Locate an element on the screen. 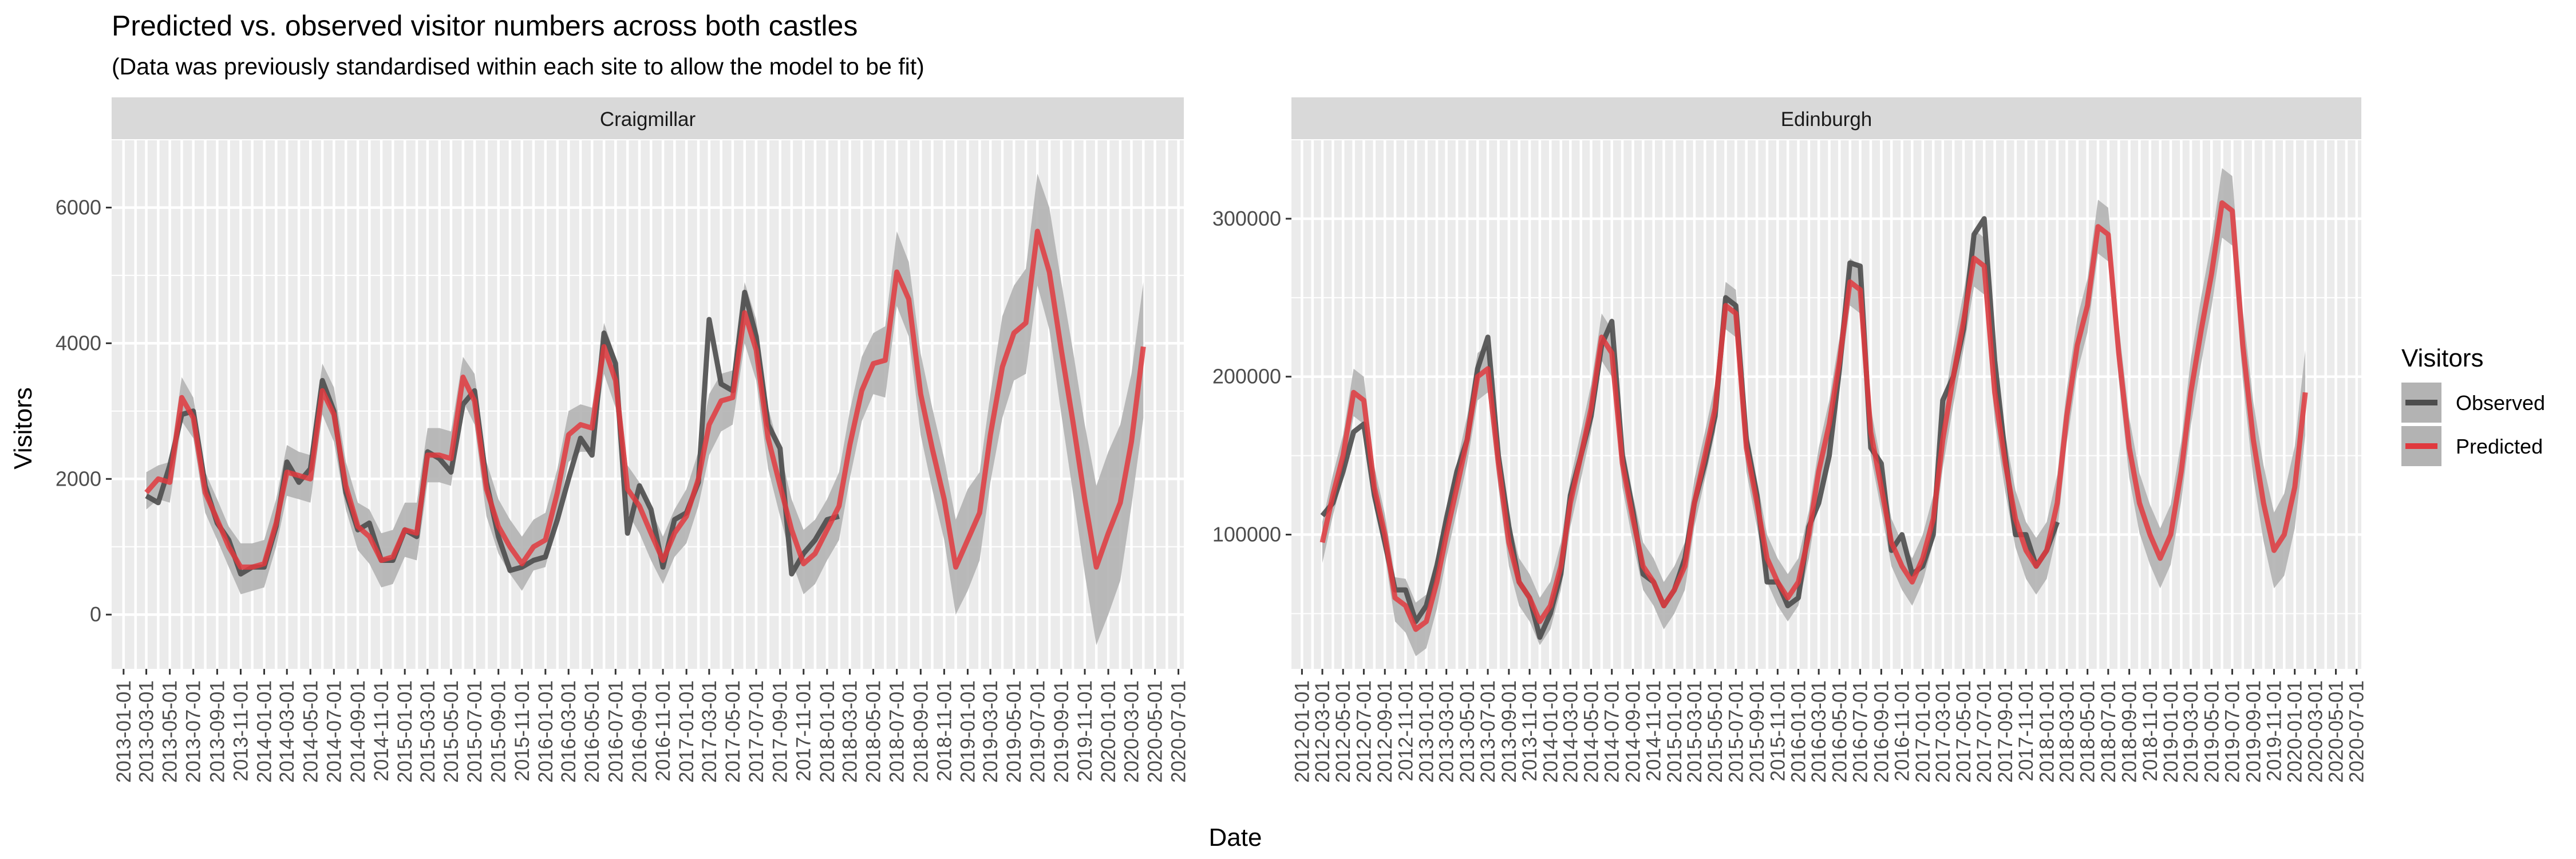  x-tick-label: 2012-07-01 is located at coordinates (1364, 731).